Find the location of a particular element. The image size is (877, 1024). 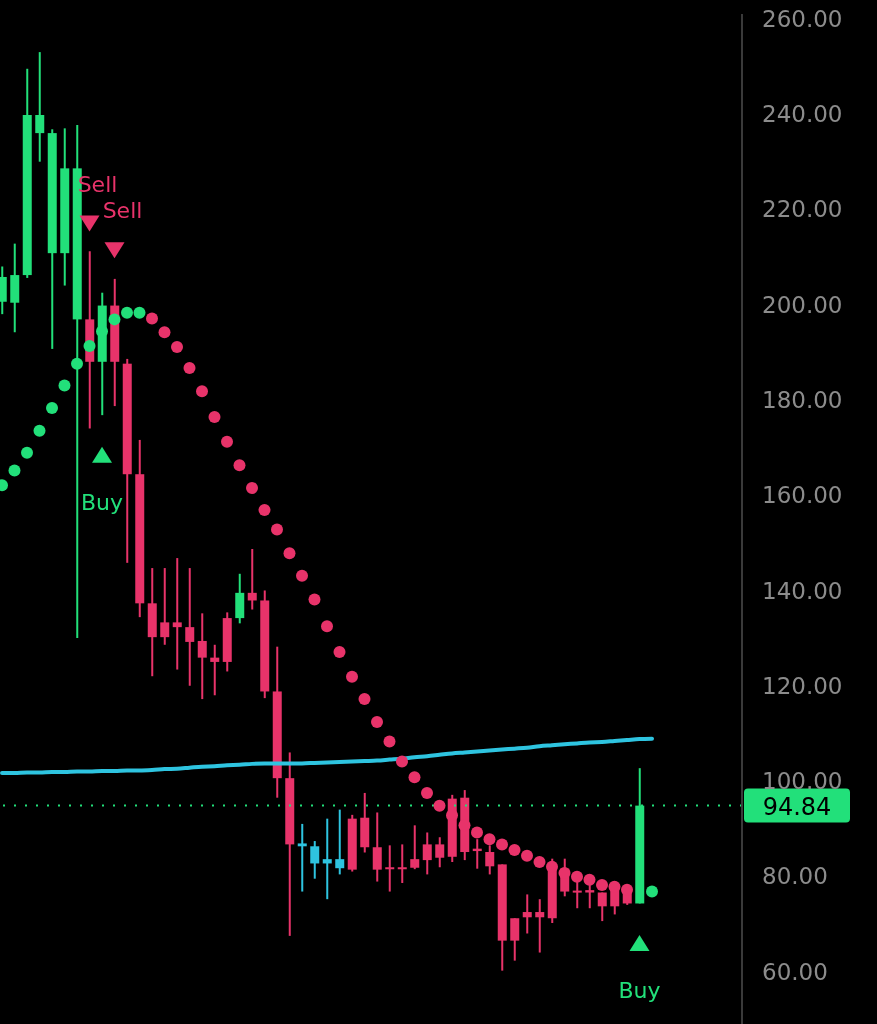

y-tick-label: 120.00 is located at coordinates (802, 685).